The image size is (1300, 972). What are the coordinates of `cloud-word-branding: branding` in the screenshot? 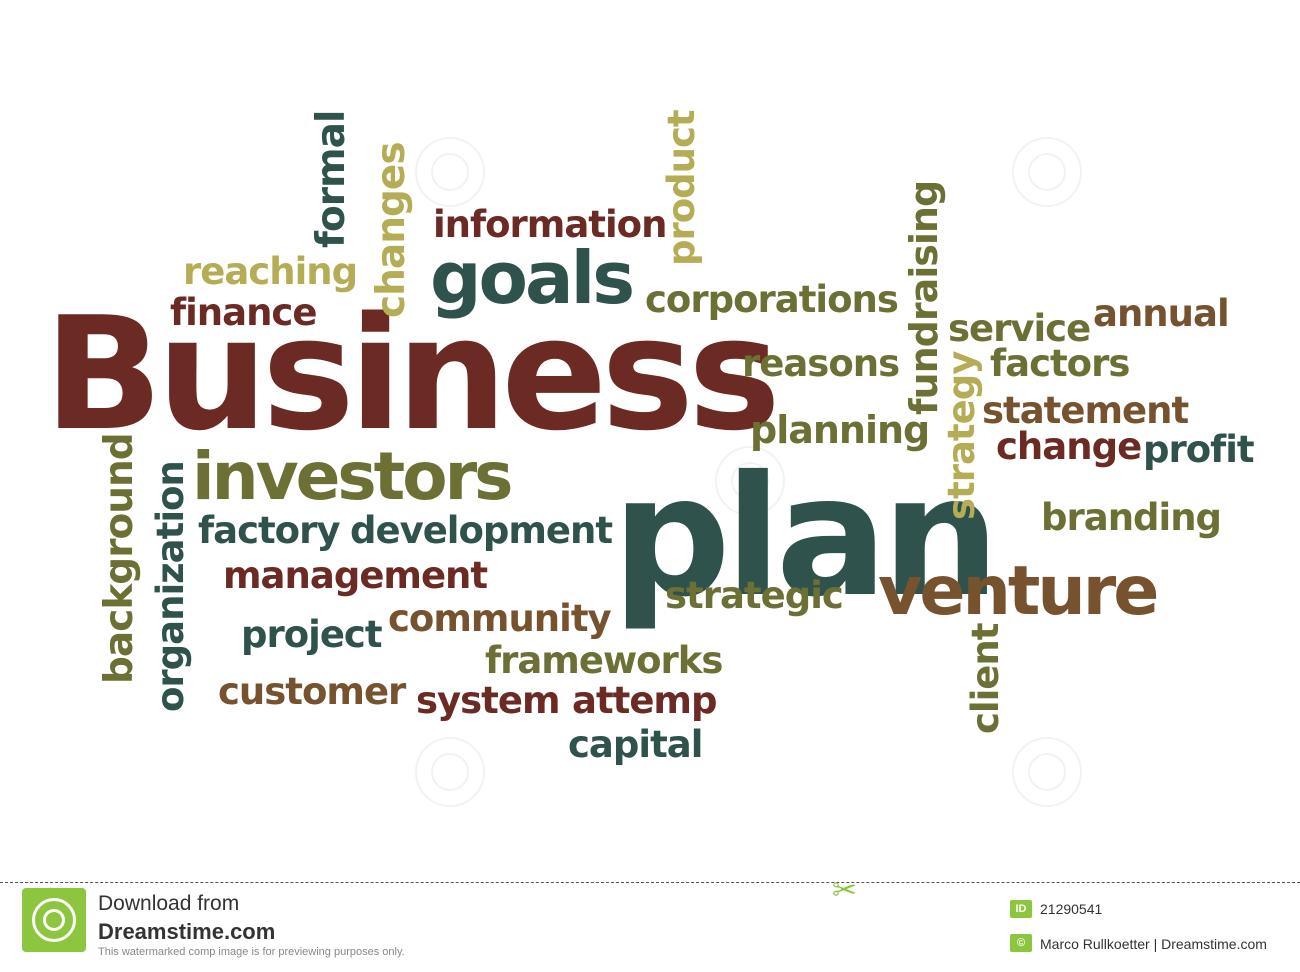 It's located at (1131, 517).